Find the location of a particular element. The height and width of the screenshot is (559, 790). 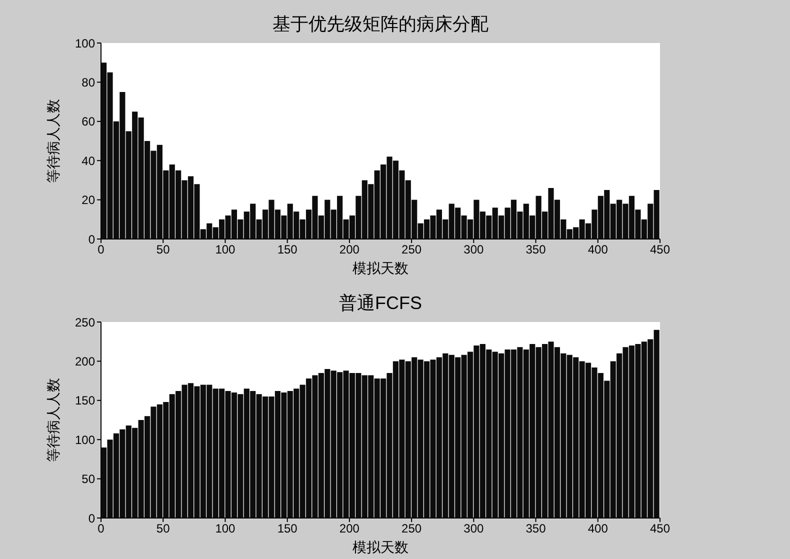

y-tick-label: 250 is located at coordinates (85, 322).